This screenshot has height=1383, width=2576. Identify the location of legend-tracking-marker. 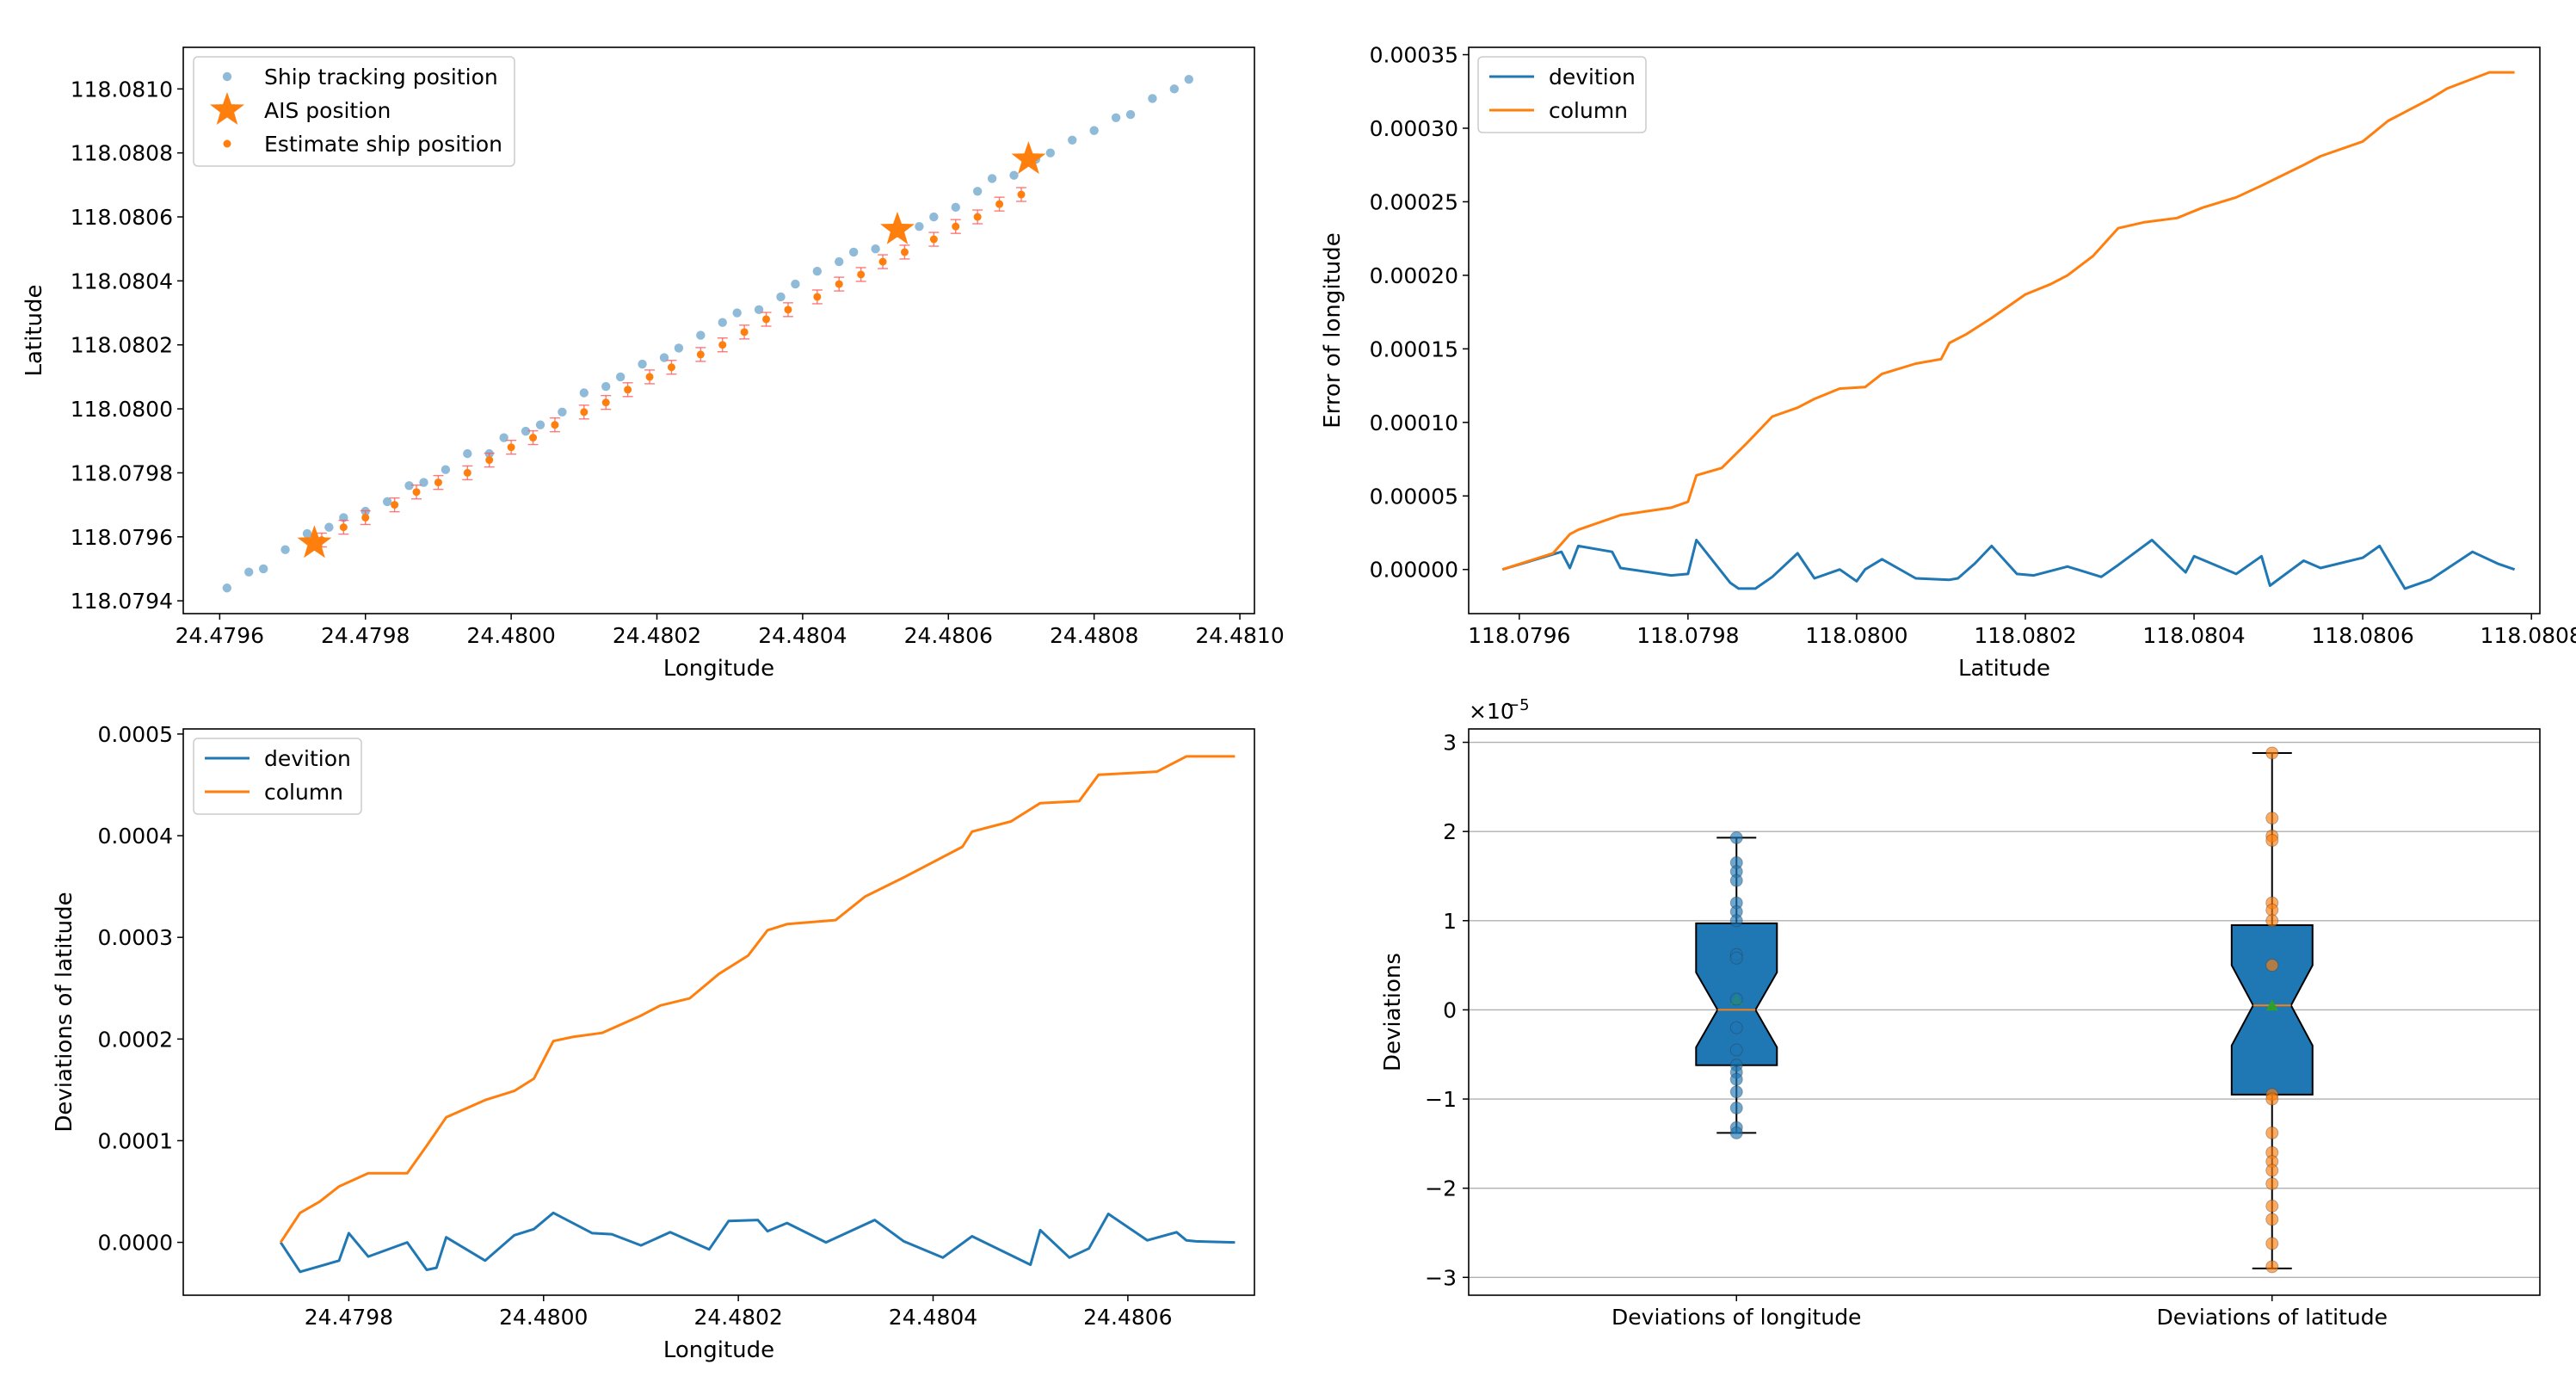
(227, 77).